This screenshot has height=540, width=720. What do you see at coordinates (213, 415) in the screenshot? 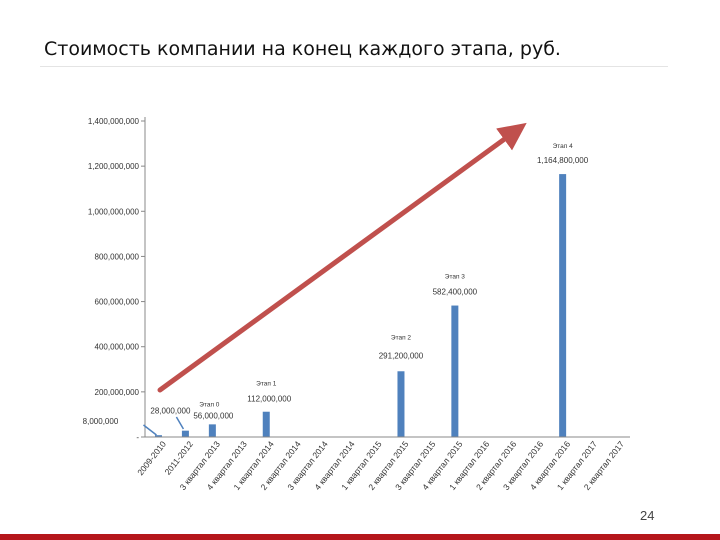
I see `bar-value-label: 56,000,000` at bounding box center [213, 415].